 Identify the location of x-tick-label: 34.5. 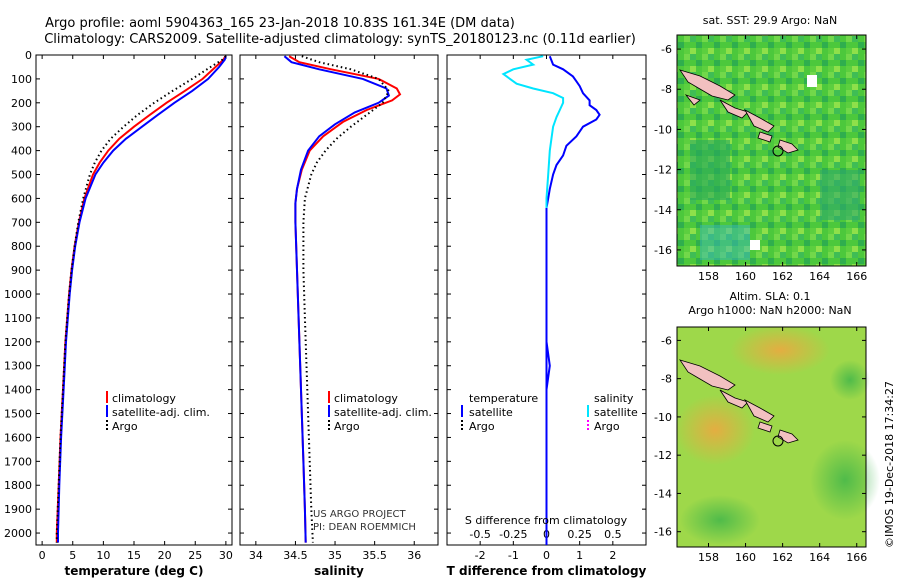
(295, 555).